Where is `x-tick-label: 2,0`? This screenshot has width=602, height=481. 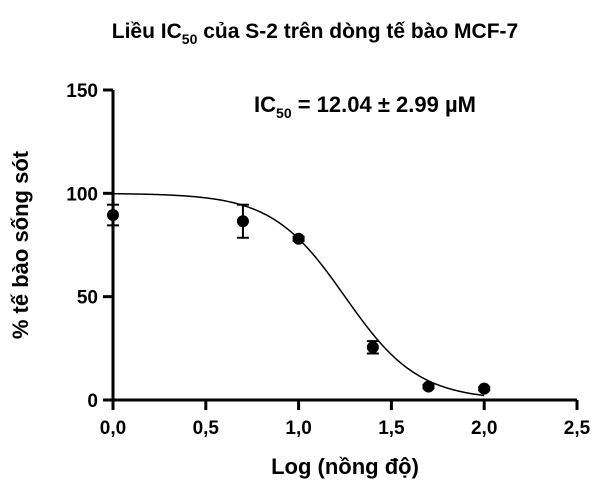
x-tick-label: 2,0 is located at coordinates (484, 428).